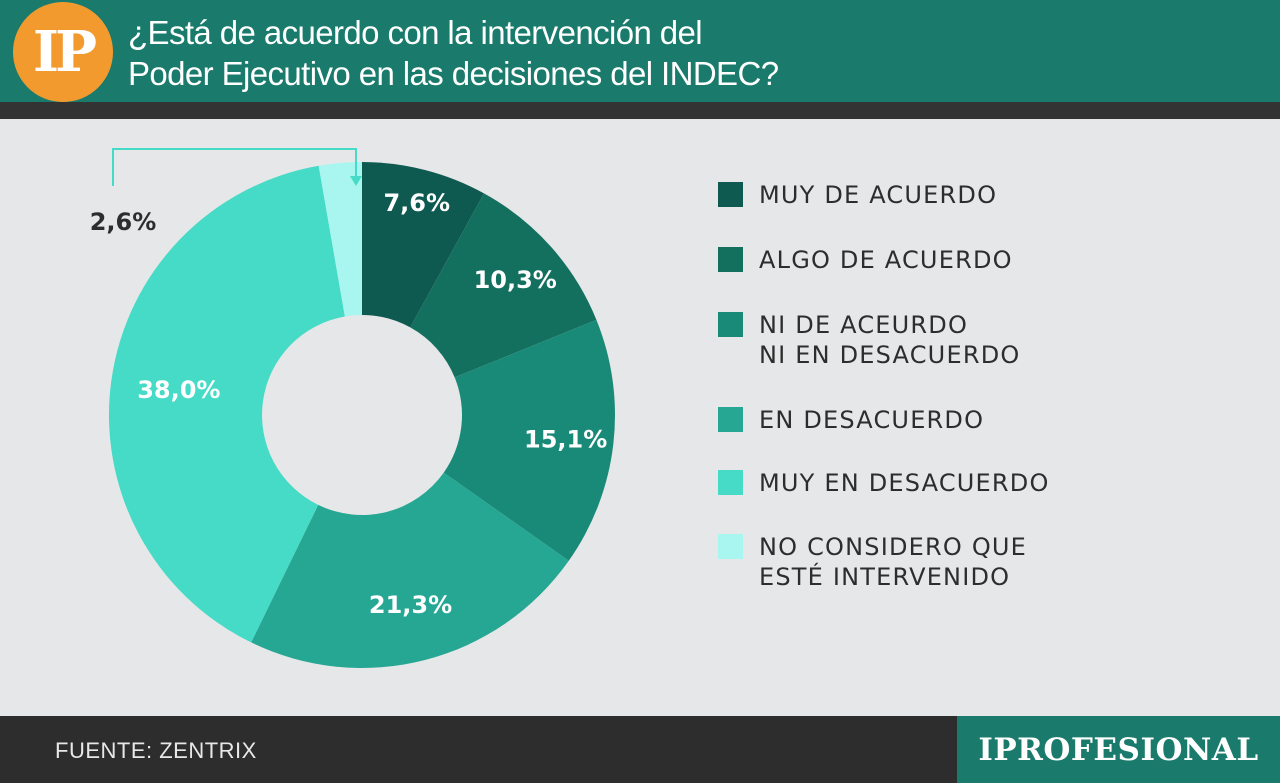  What do you see at coordinates (565, 439) in the screenshot?
I see `slice-label: 15,1%` at bounding box center [565, 439].